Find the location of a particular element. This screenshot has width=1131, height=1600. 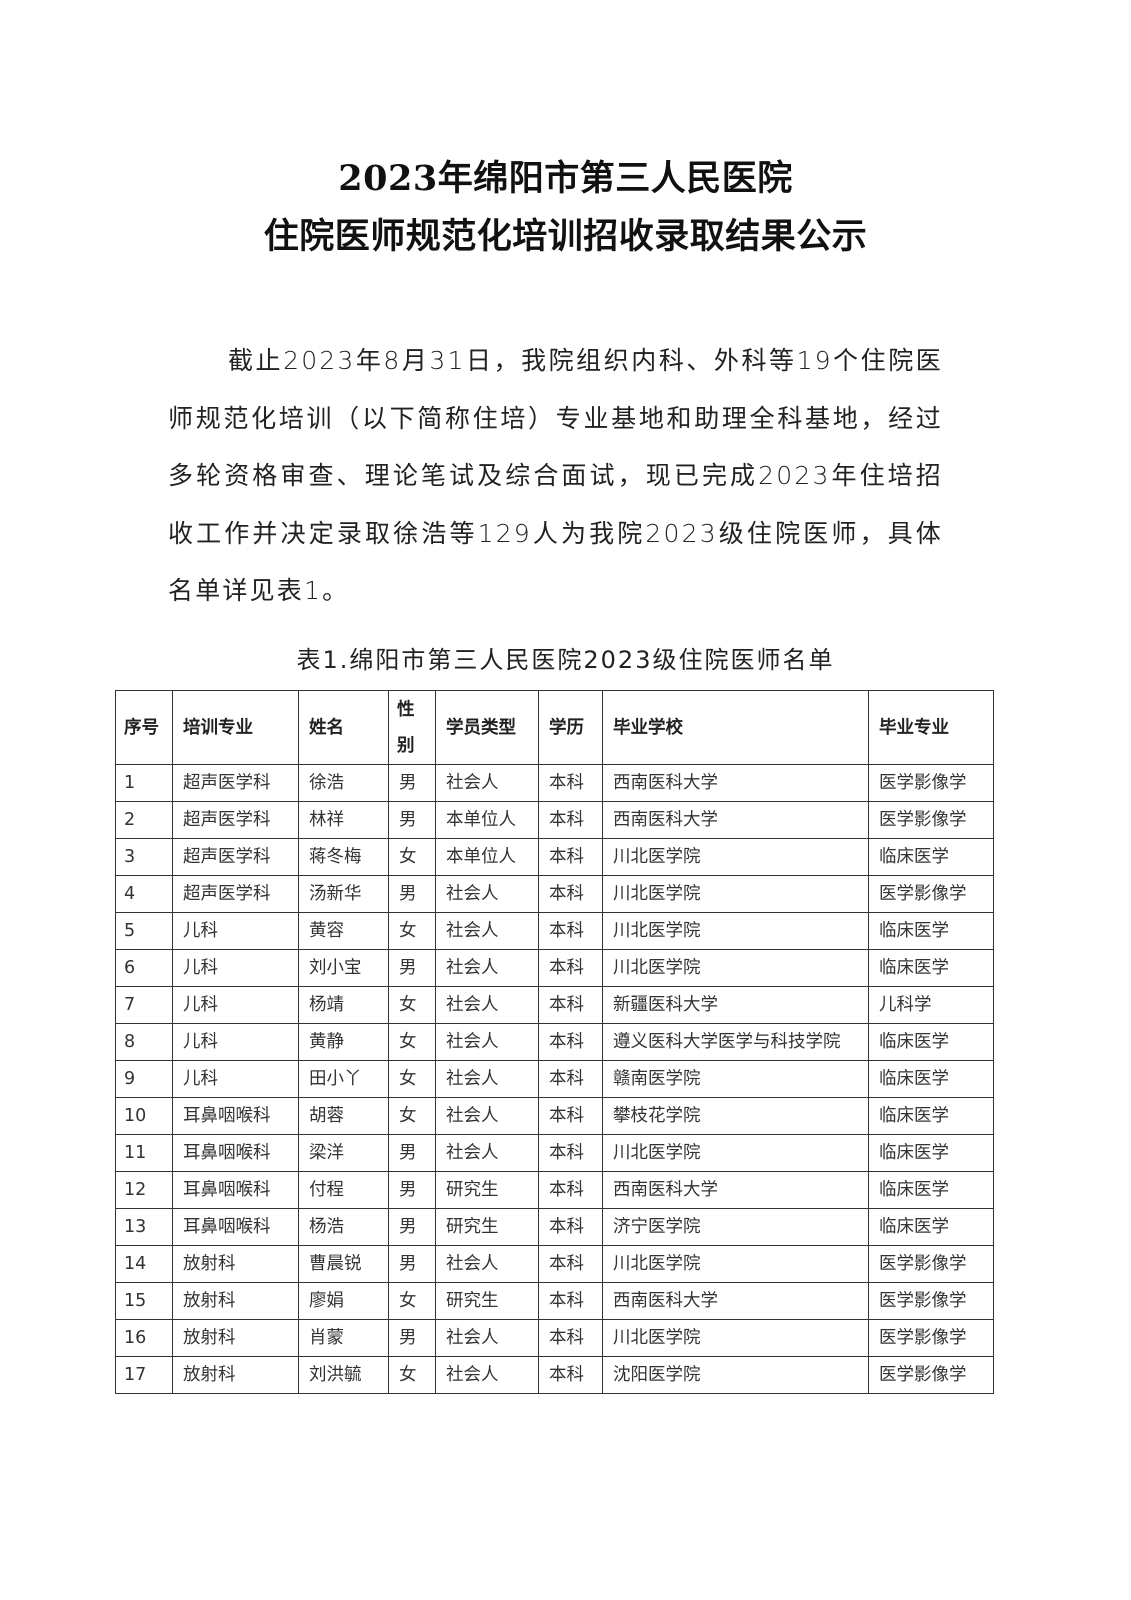

header-school: 毕业学校 is located at coordinates (735, 727).